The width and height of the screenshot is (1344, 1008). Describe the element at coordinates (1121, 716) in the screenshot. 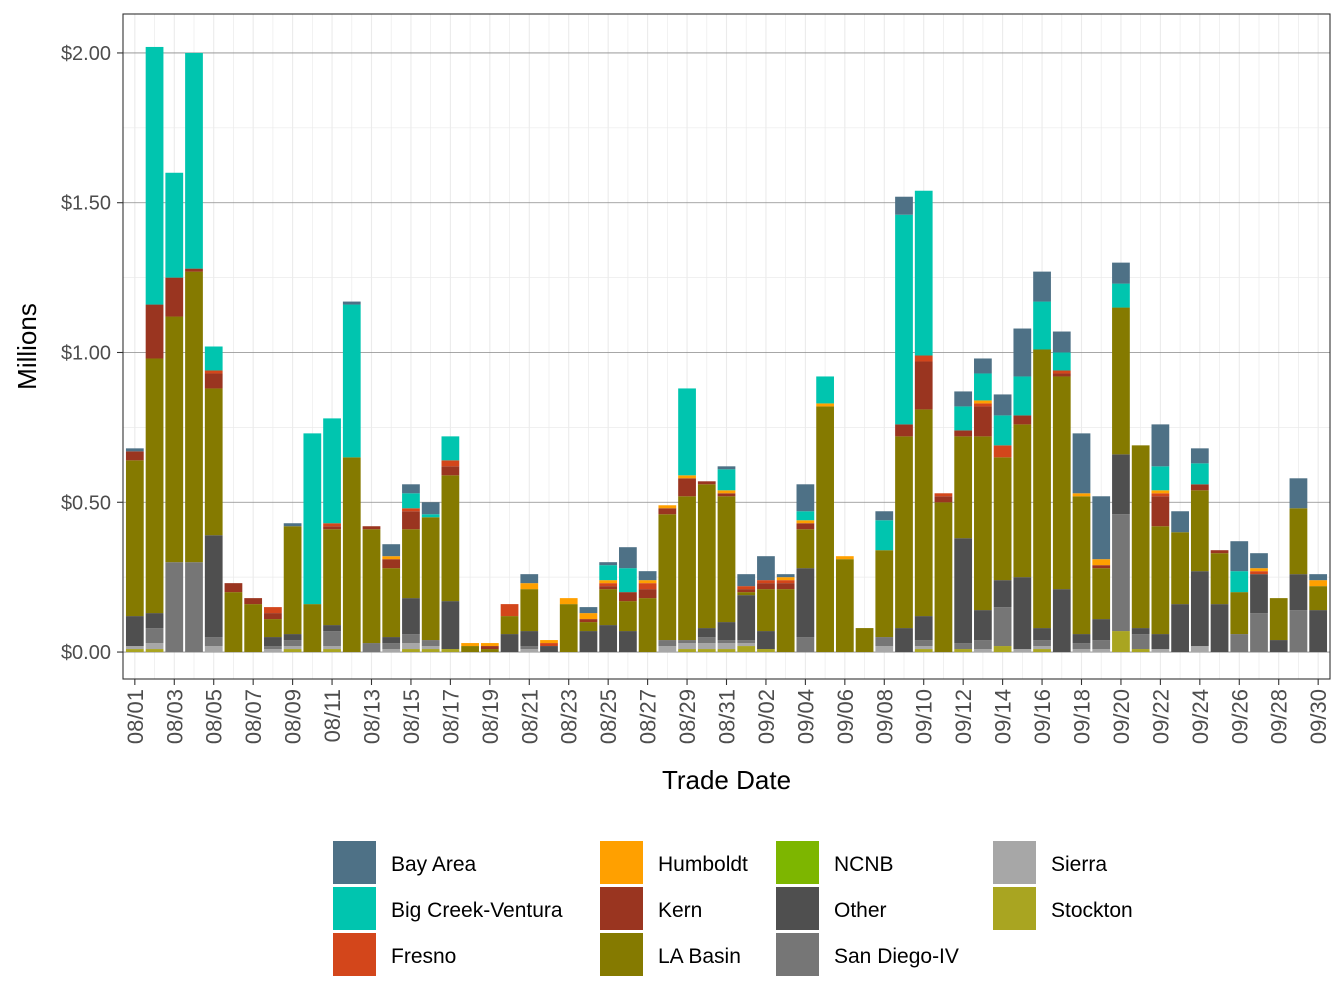

I see `x-tick-label: 09/20` at that location.